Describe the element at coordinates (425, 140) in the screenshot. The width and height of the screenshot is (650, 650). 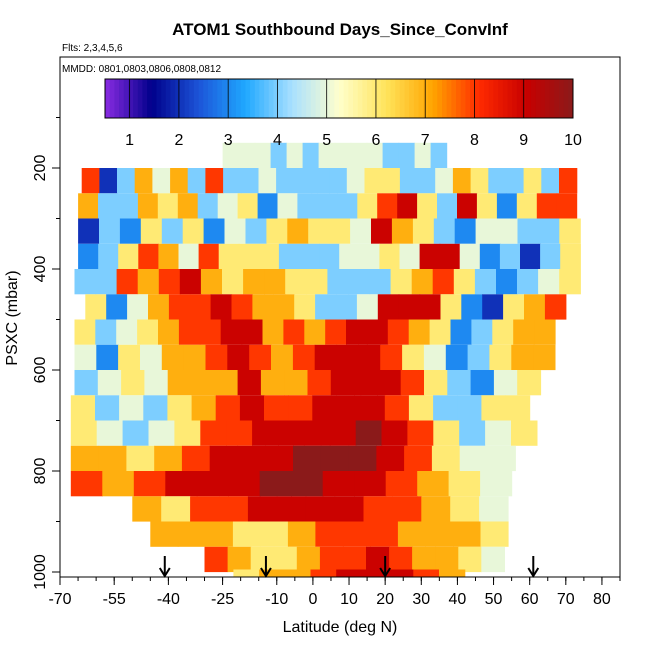
I see `colorbar-tick-label: 7` at that location.